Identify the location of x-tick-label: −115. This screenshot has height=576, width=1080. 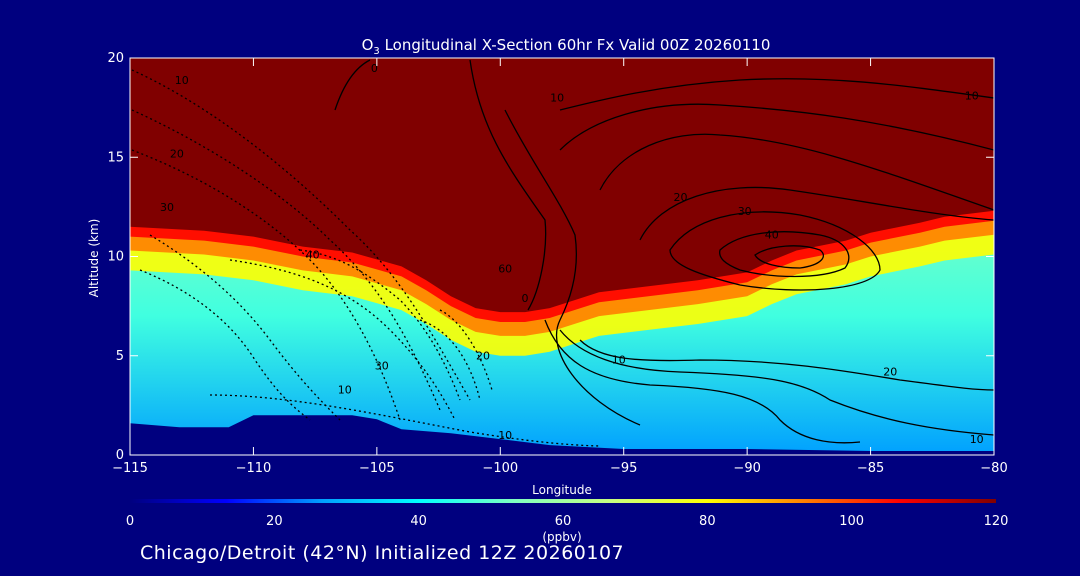
(130, 468).